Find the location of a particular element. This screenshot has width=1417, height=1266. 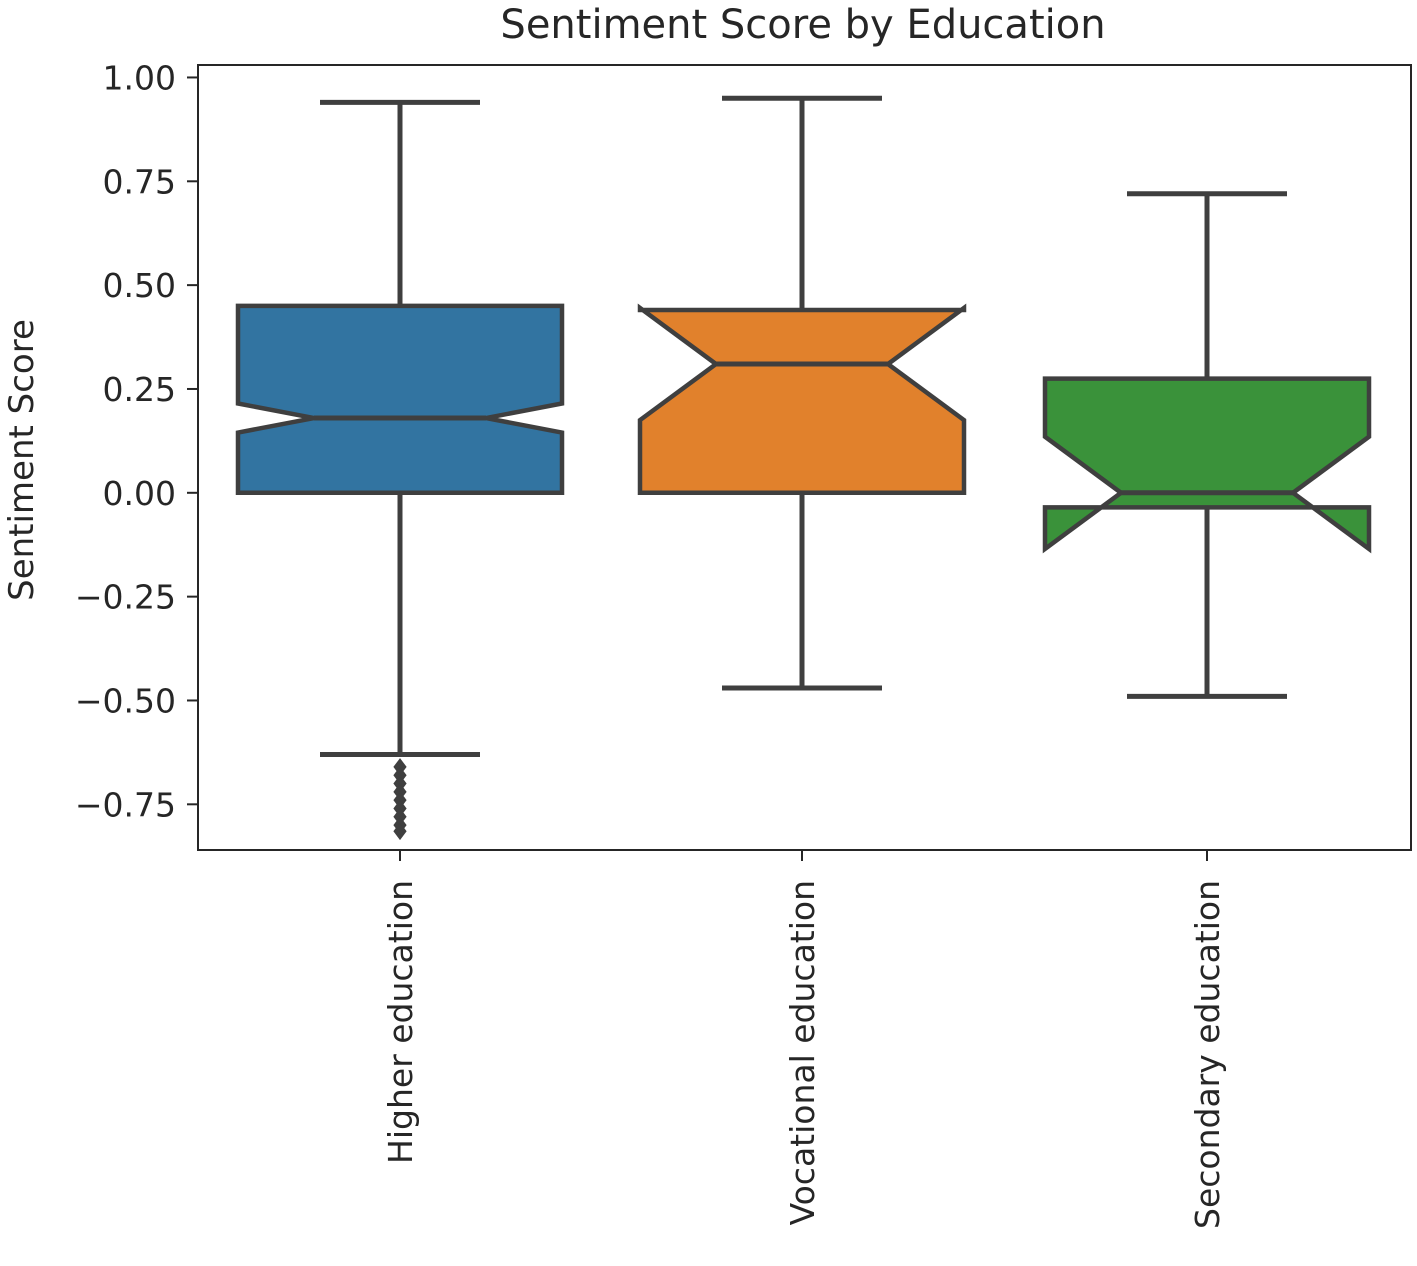

y-tick-label: −0.50 is located at coordinates (125, 700).